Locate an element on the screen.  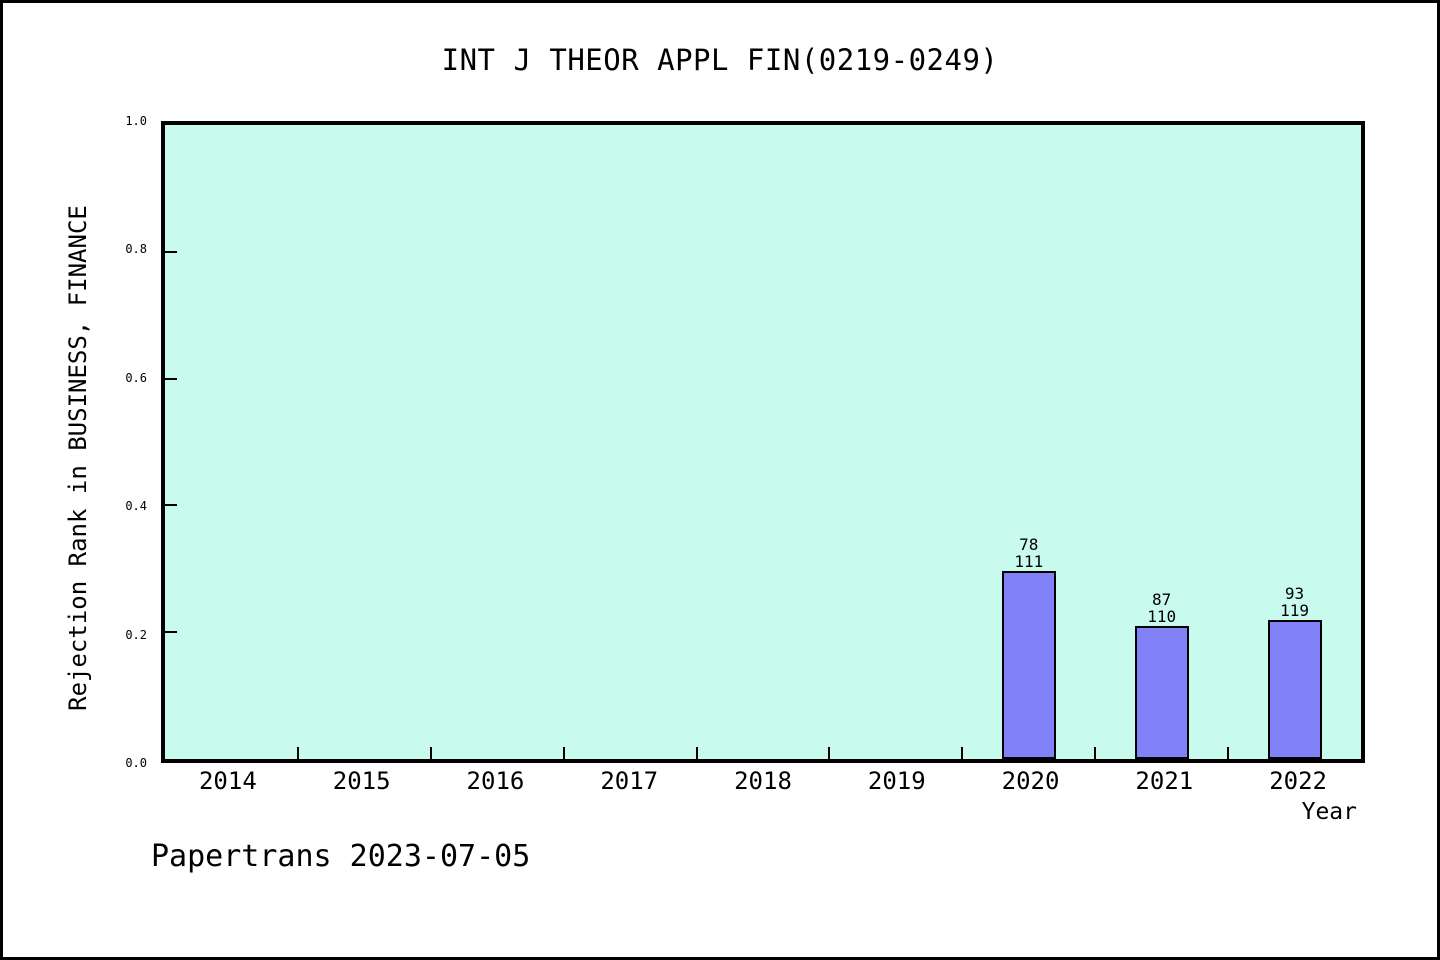
x-tick-label: 2020 is located at coordinates (1030, 781).